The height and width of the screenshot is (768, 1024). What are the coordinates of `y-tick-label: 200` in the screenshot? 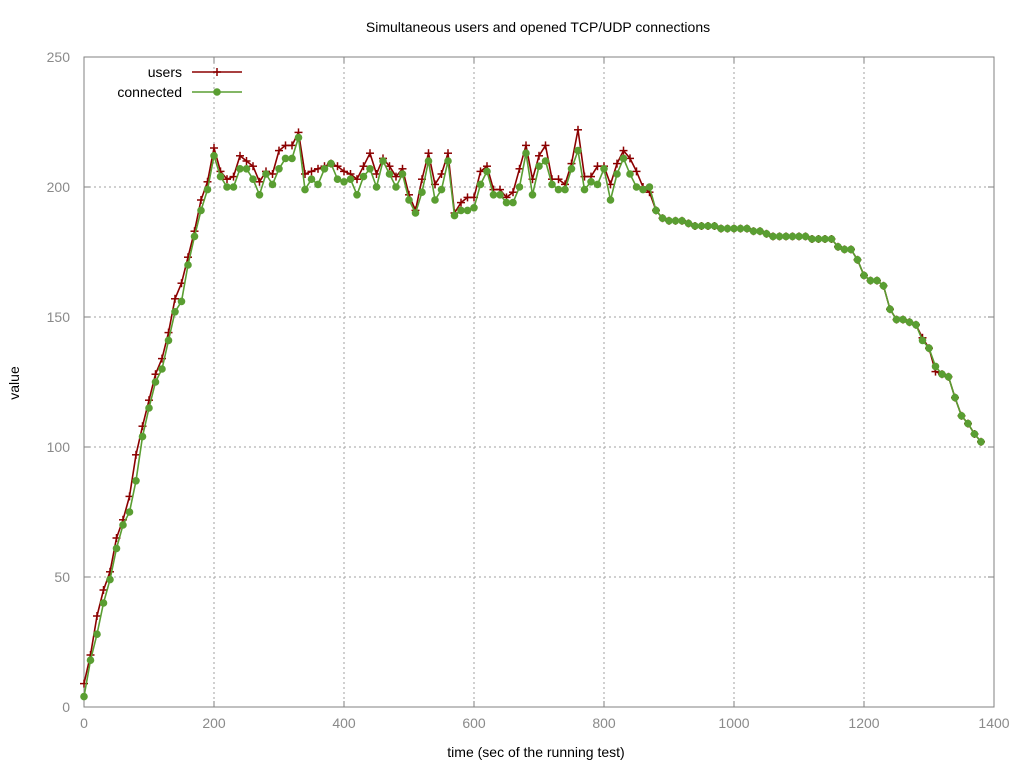 It's located at (59, 187).